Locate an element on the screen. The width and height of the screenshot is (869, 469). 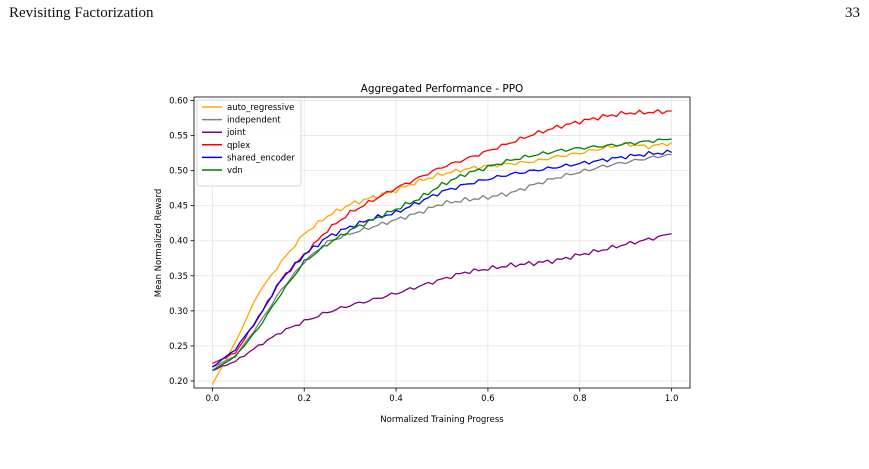
x-tick-label: 0.0 is located at coordinates (213, 399).